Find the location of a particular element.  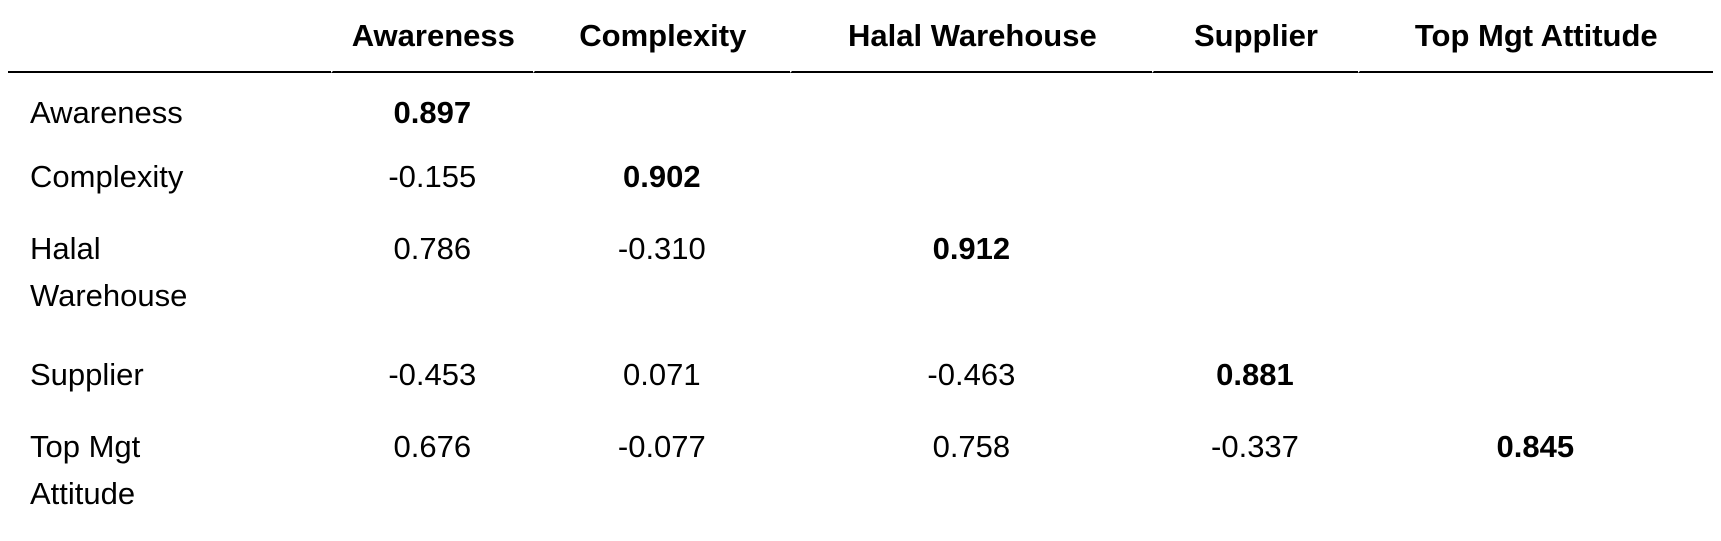

cell: -0.310 is located at coordinates (661, 248).